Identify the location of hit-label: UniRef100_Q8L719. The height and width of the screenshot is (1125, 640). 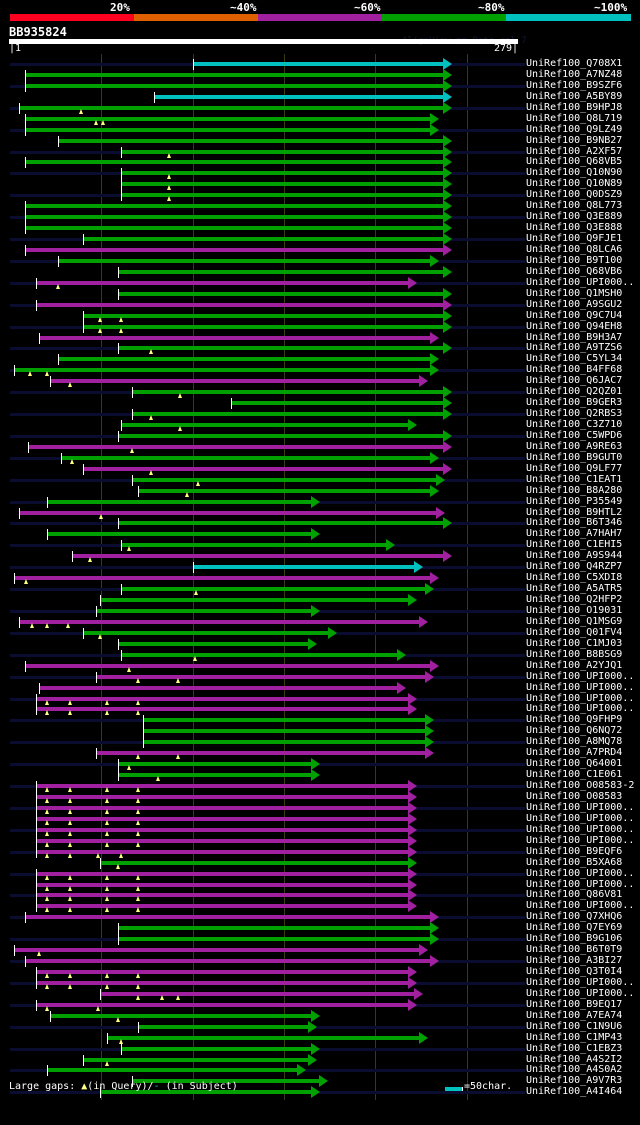
(574, 118).